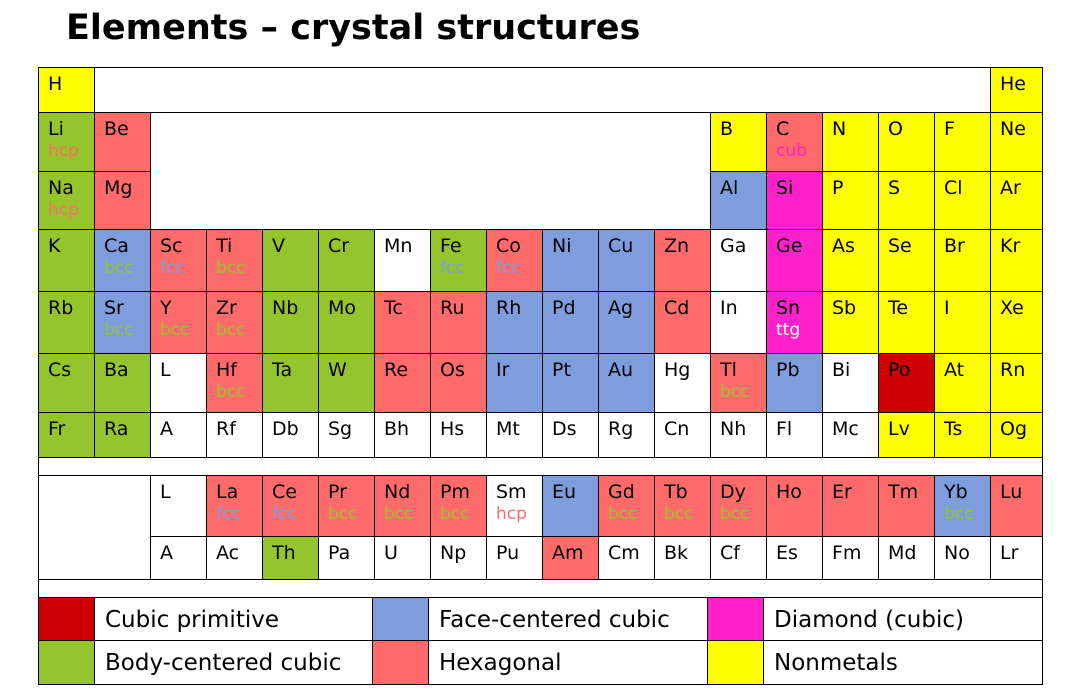 Image resolution: width=1076 pixels, height=692 pixels. What do you see at coordinates (171, 246) in the screenshot?
I see `element-symbol: Sc` at bounding box center [171, 246].